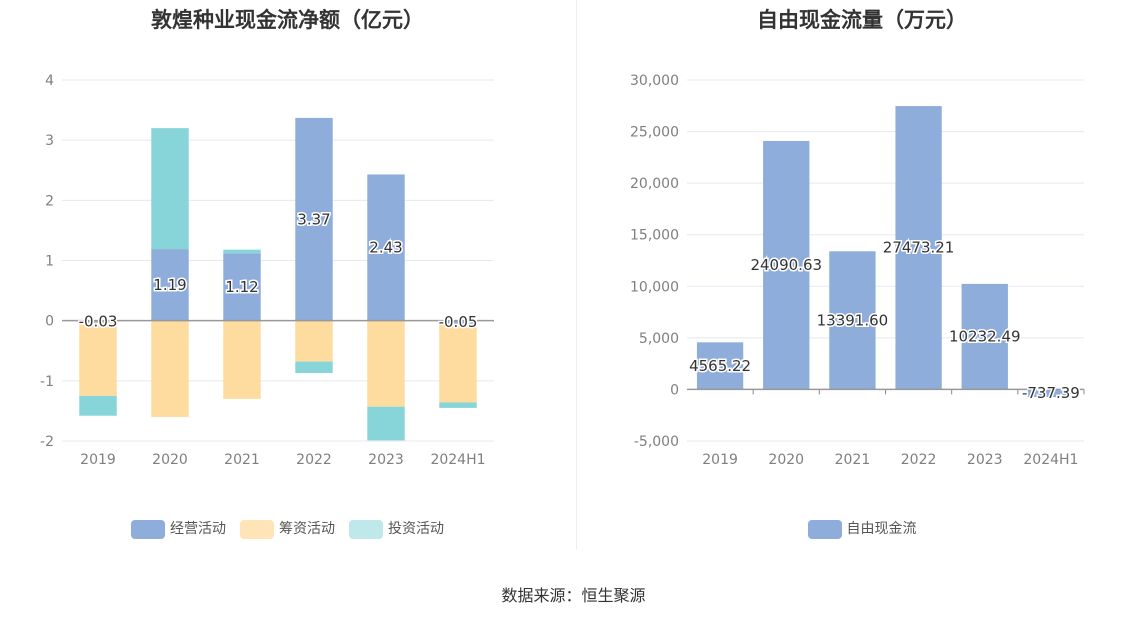  What do you see at coordinates (47, 442) in the screenshot?
I see `cash-flow-y-tick-label: -2` at bounding box center [47, 442].